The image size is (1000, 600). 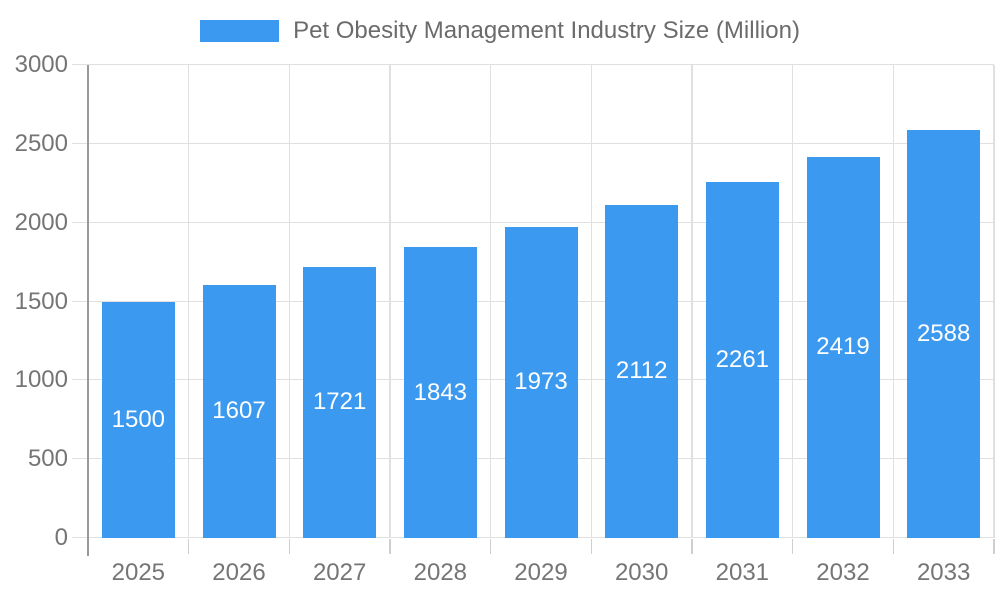 I want to click on bar-value-label: 2112, so click(x=641, y=371).